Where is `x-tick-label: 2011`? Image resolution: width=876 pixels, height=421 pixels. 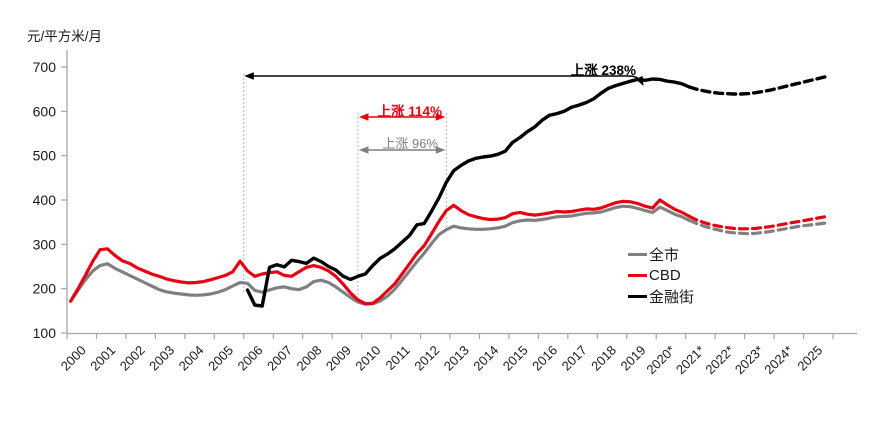
x-tick-label: 2011 is located at coordinates (398, 358).